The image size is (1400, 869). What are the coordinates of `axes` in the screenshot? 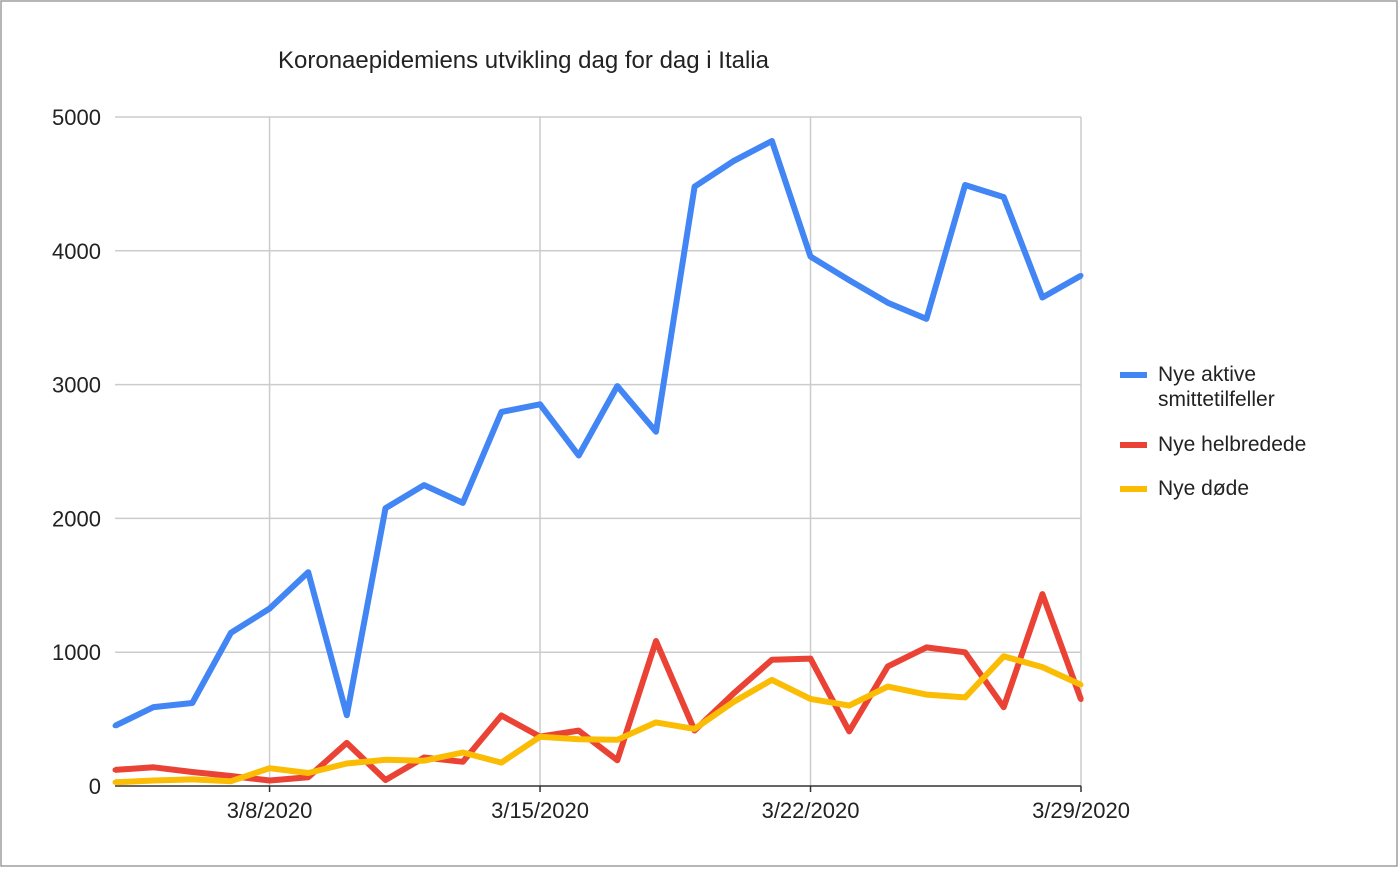 It's located at (598, 788).